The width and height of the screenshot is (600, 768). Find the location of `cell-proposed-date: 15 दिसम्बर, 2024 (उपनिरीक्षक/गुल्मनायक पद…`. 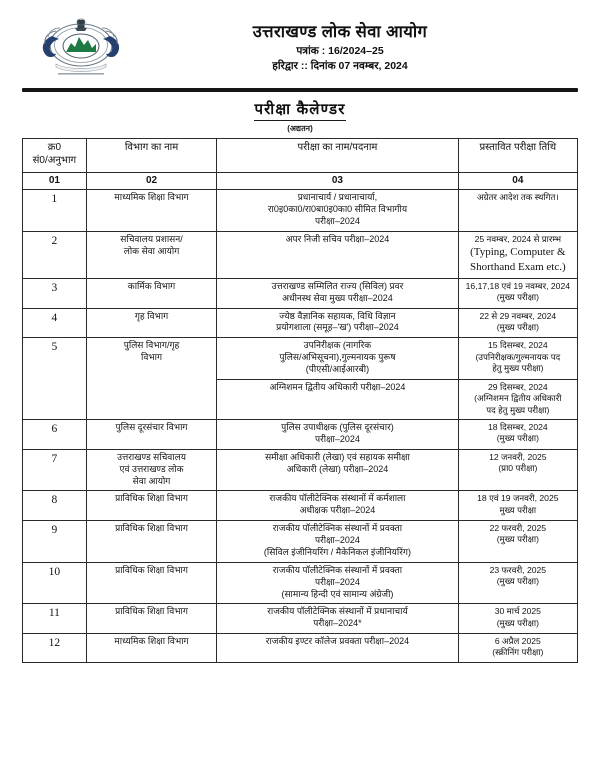

cell-proposed-date: 15 दिसम्बर, 2024 (उपनिरीक्षक/गुल्मनायक पद… is located at coordinates (518, 358).